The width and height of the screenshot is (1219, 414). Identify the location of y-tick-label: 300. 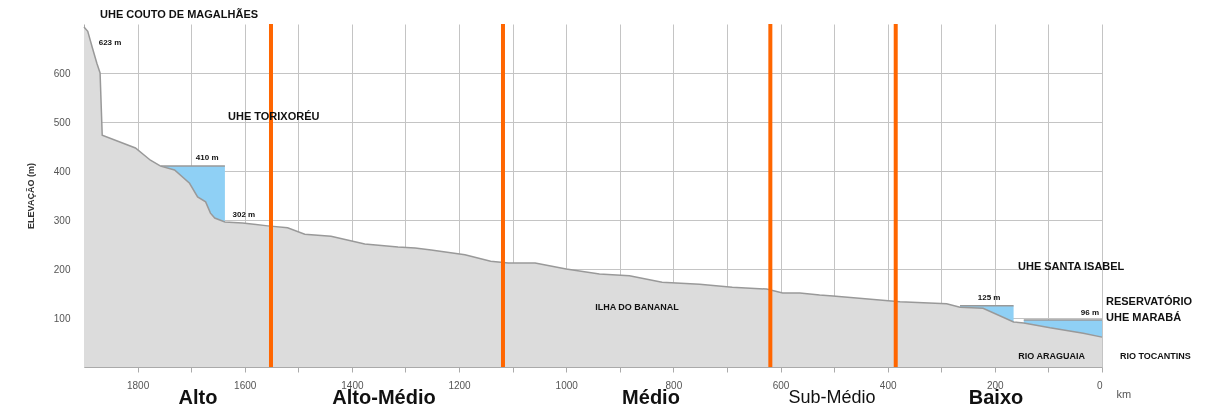
(62, 220).